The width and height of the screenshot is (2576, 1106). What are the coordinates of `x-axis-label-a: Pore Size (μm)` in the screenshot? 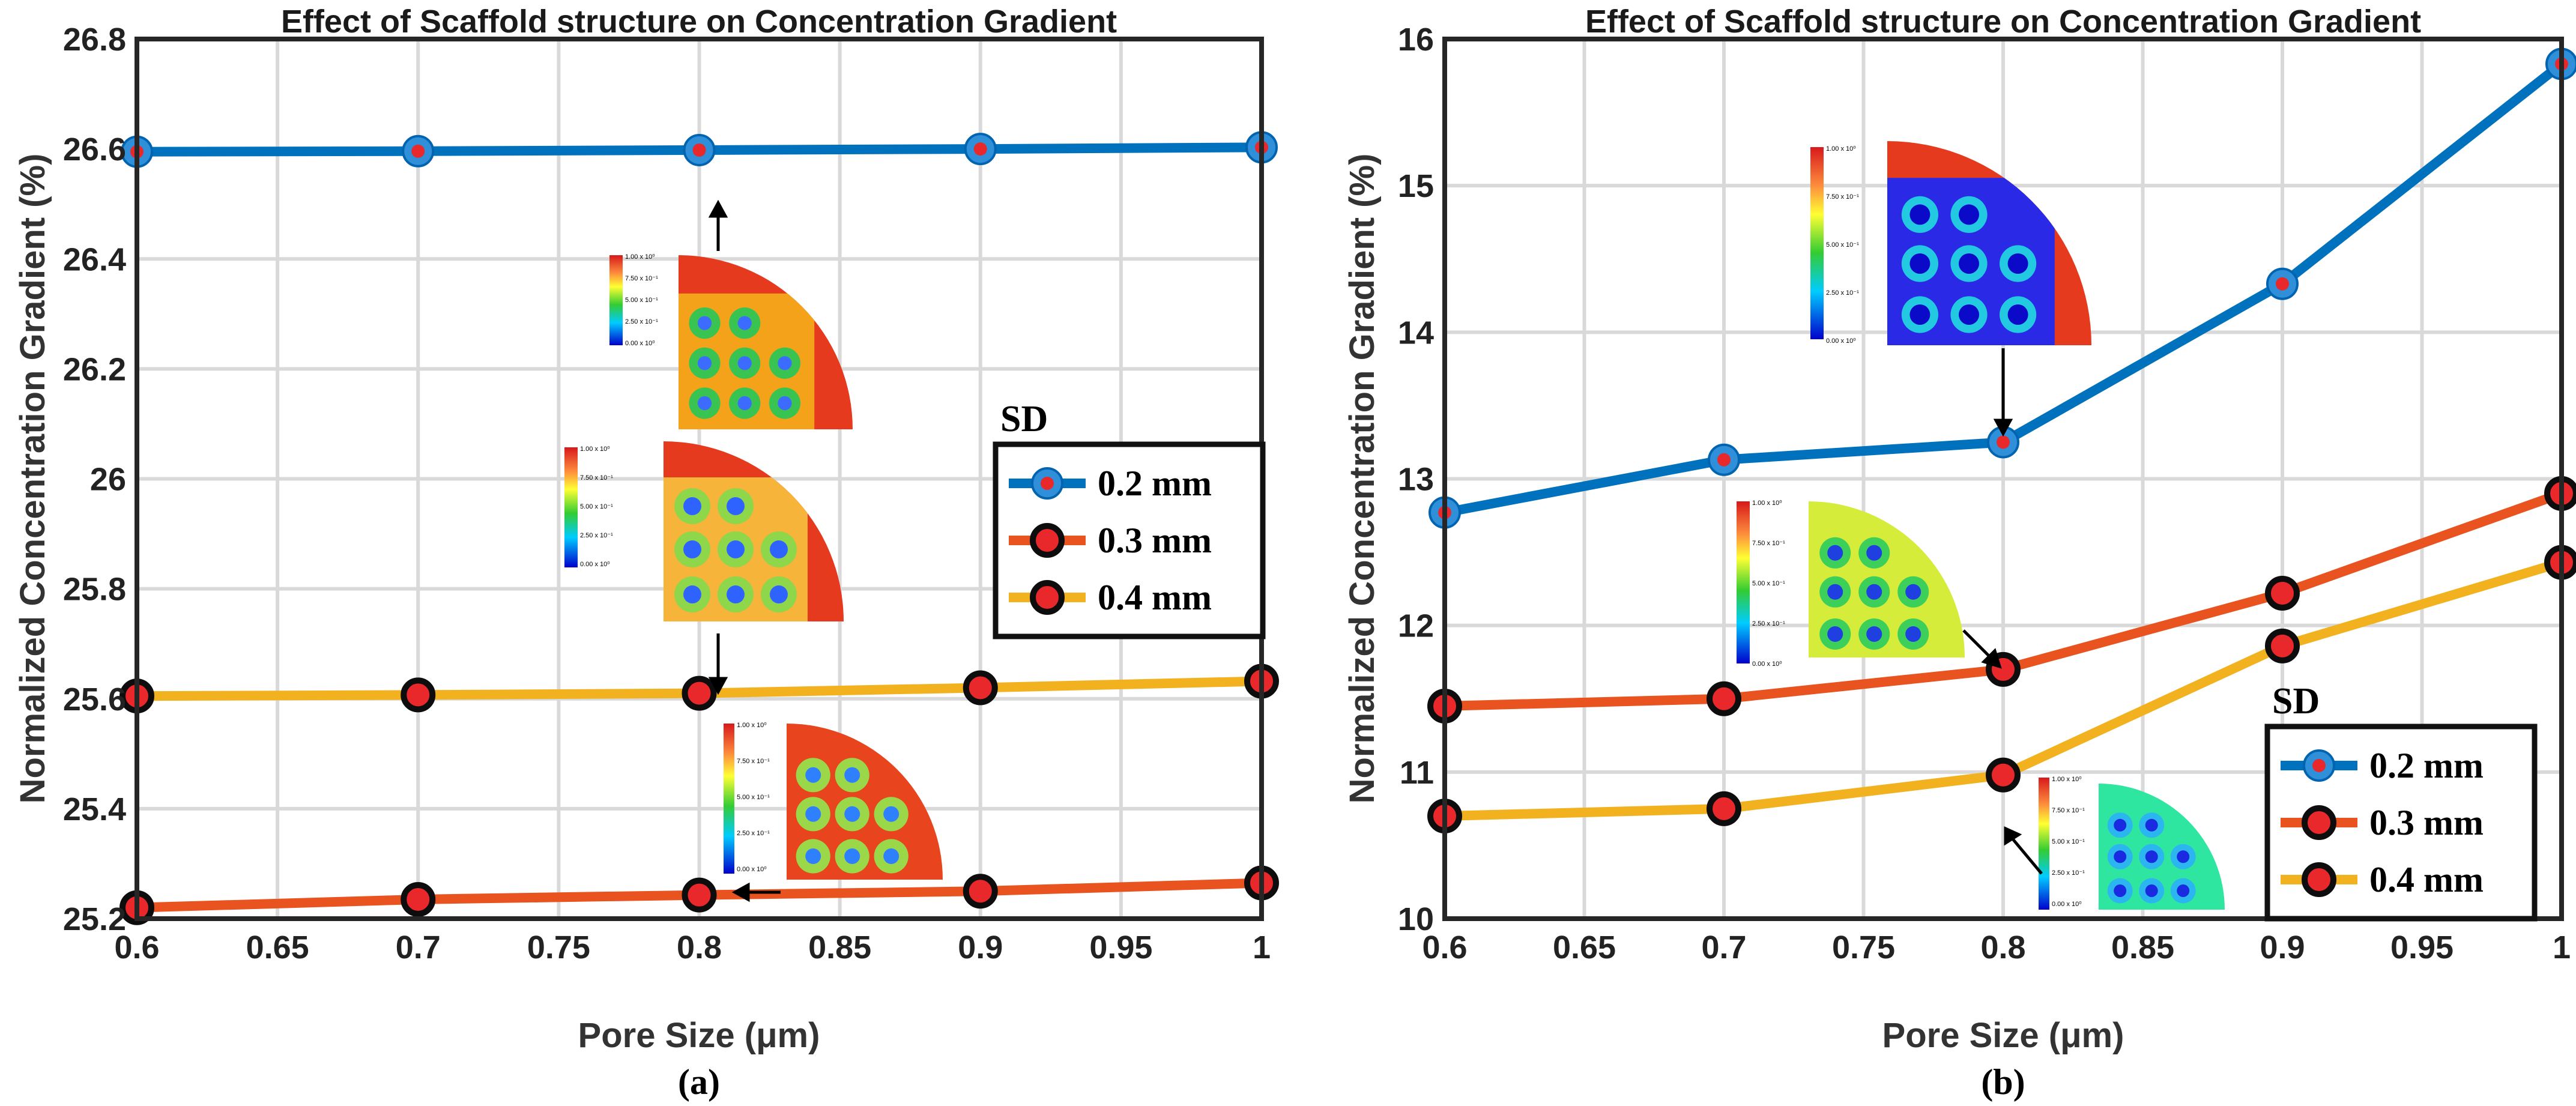 It's located at (699, 1035).